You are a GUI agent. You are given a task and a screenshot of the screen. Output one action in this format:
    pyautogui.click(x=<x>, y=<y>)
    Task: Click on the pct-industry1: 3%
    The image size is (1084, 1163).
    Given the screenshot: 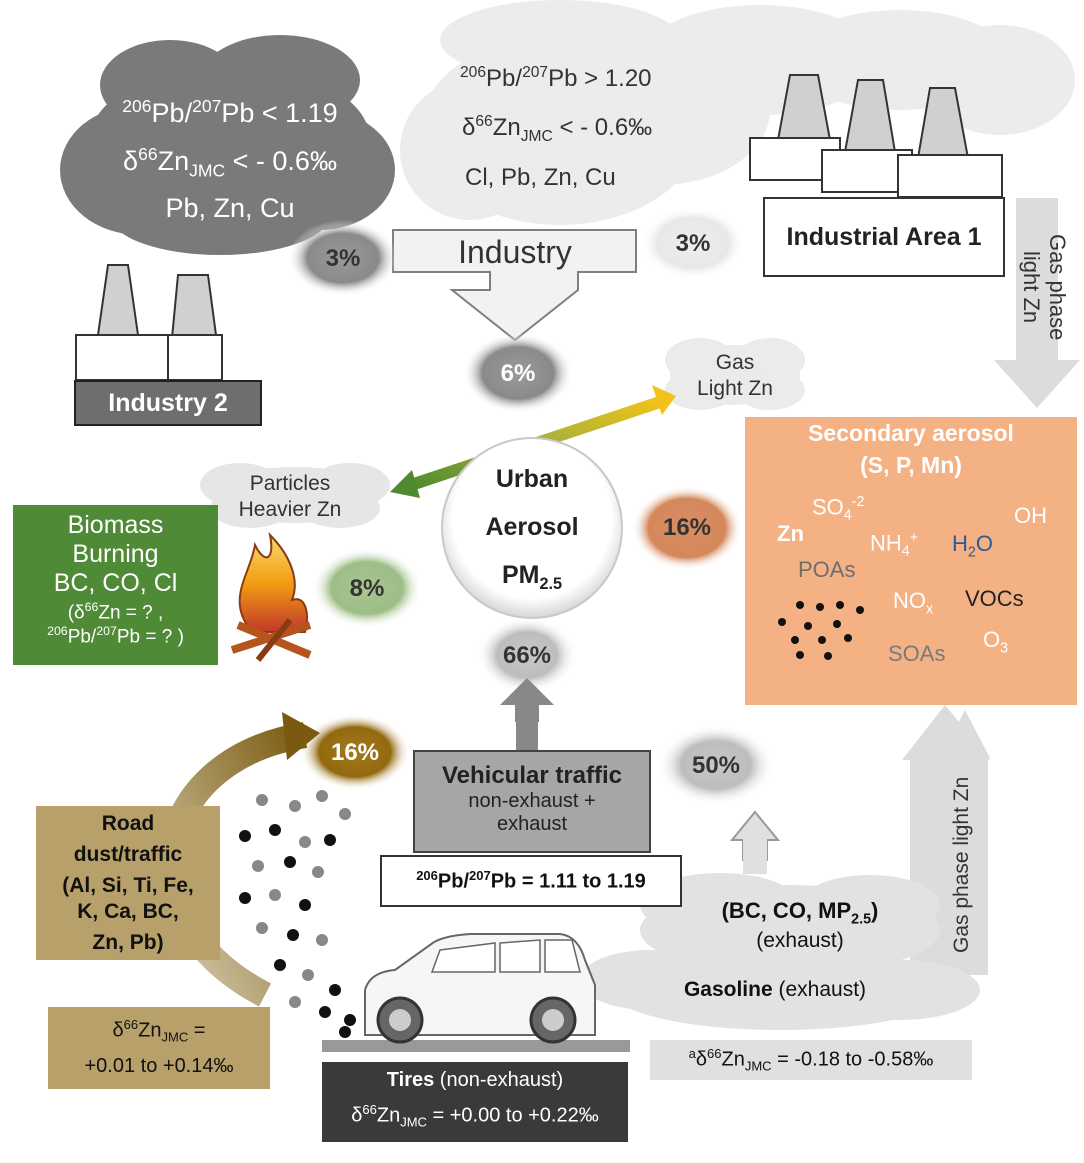 What is the action you would take?
    pyautogui.click(x=693, y=243)
    